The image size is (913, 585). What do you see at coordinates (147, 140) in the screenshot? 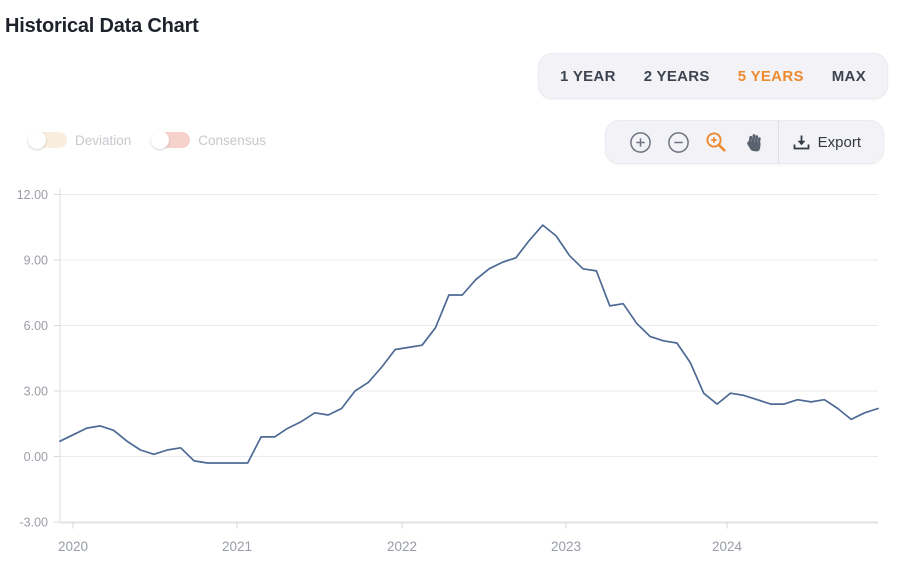
I see `legend: Deviation Consensus` at bounding box center [147, 140].